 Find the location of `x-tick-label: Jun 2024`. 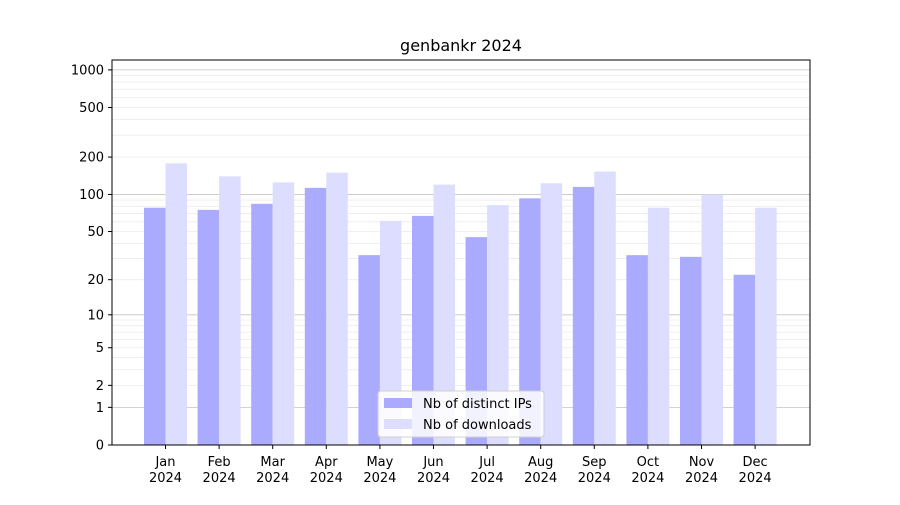

x-tick-label: Jun 2024 is located at coordinates (433, 470).